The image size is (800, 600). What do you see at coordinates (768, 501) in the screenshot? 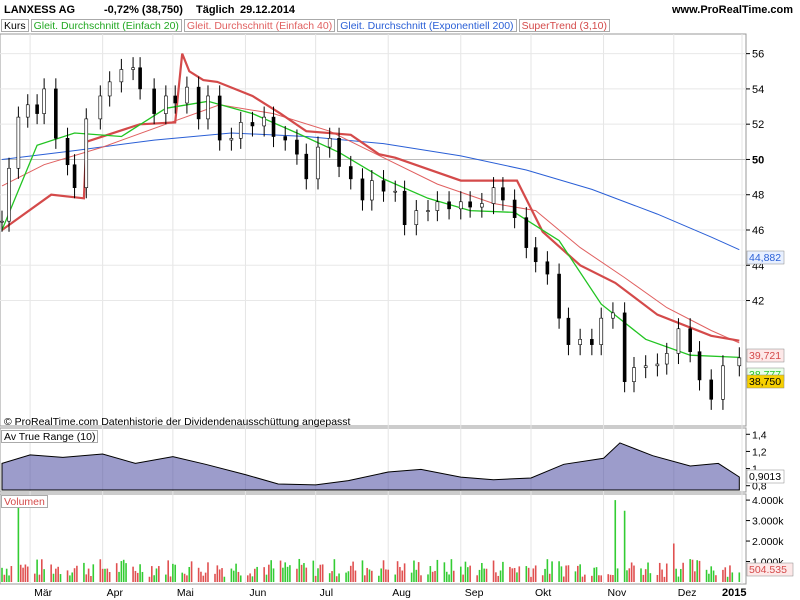
I see `volume-tick-label: 4.000k` at bounding box center [768, 501].